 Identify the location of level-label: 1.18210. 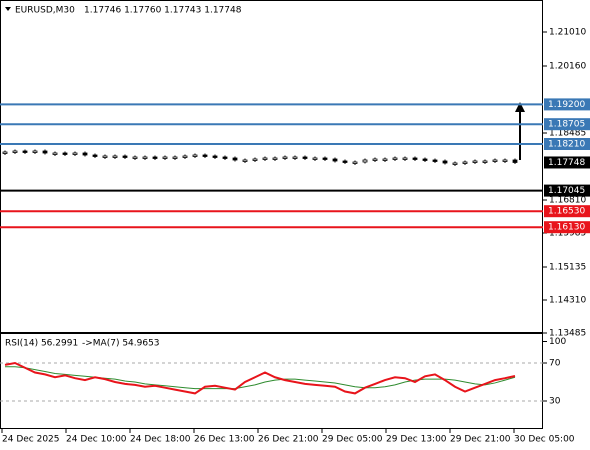
(566, 145).